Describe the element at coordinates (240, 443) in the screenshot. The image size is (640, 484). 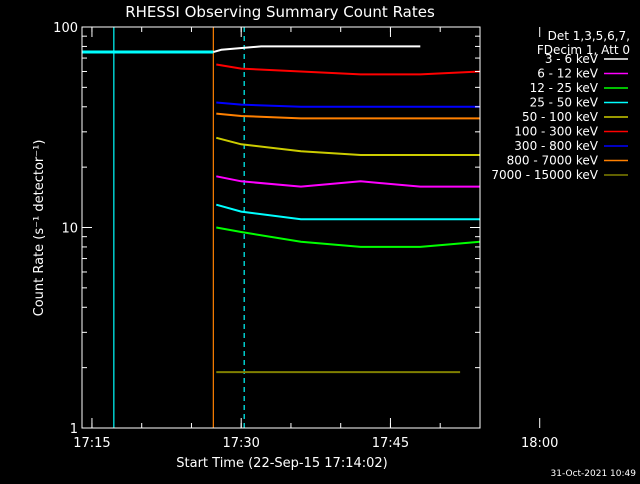
I see `x-tick-label: 17:30` at that location.